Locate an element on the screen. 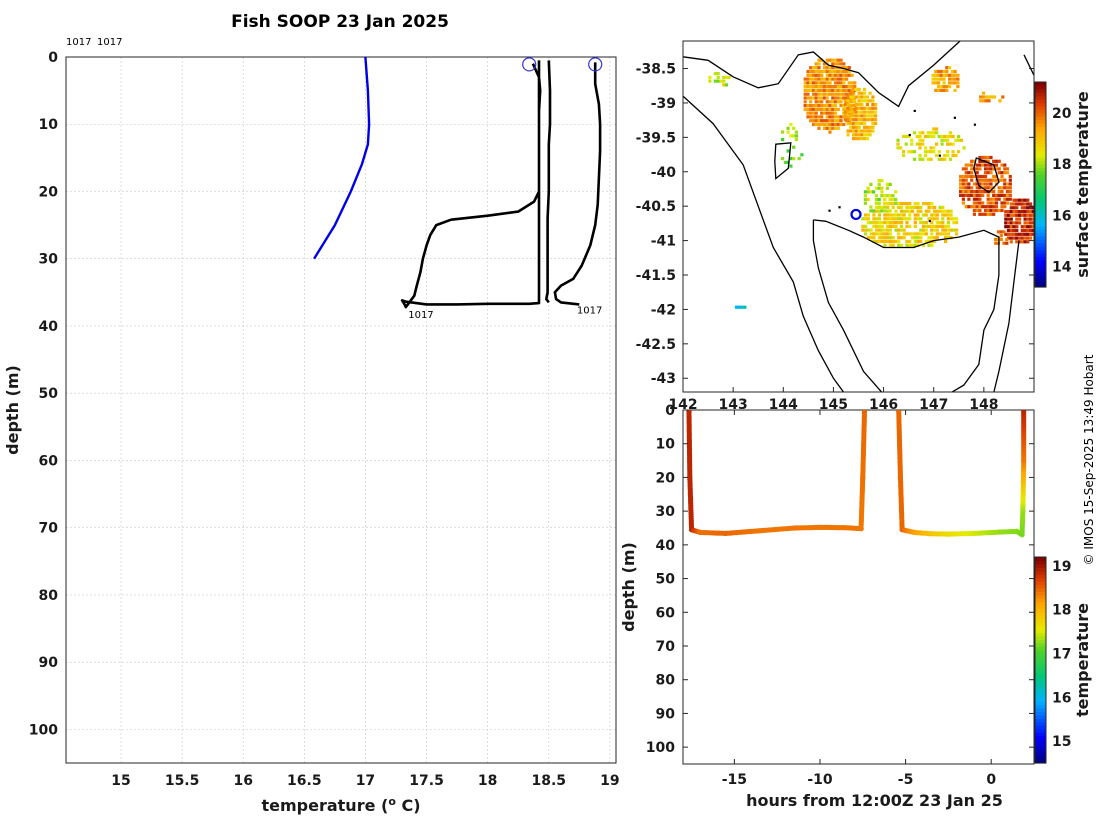  x-tick-label: 16.5 is located at coordinates (304, 781).